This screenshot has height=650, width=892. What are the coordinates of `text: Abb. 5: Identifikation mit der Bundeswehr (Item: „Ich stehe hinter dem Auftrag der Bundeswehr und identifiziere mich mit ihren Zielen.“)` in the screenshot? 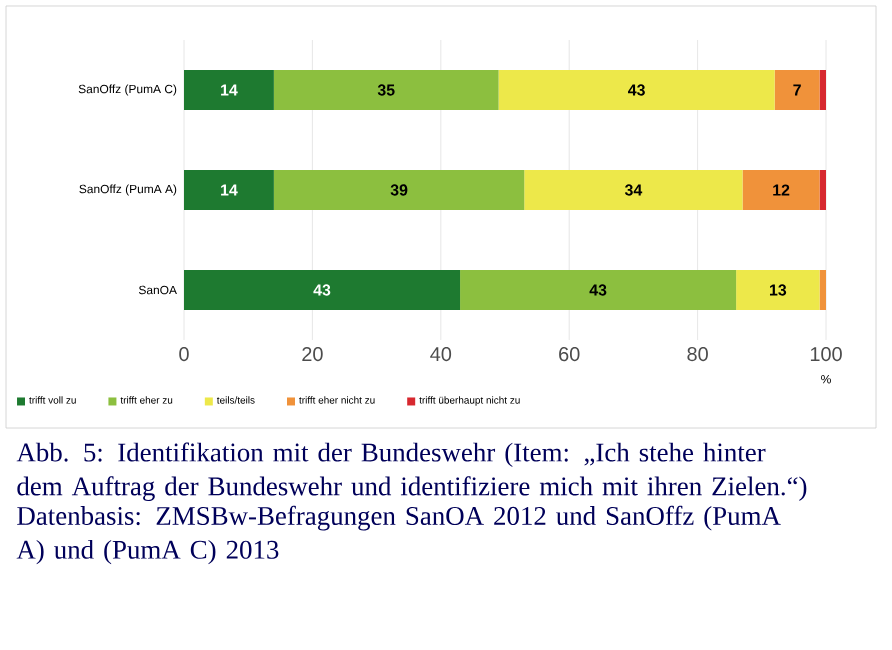 It's located at (411, 472).